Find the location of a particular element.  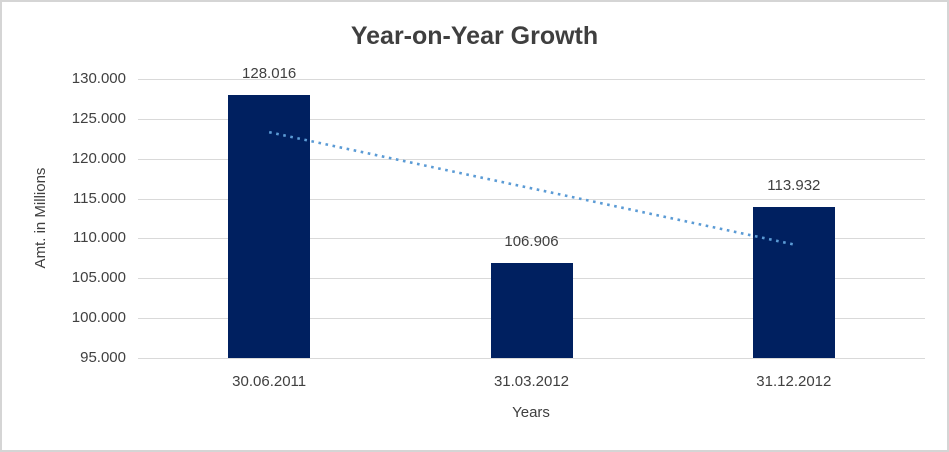

y-tick-label: 115.000 is located at coordinates (99, 198).